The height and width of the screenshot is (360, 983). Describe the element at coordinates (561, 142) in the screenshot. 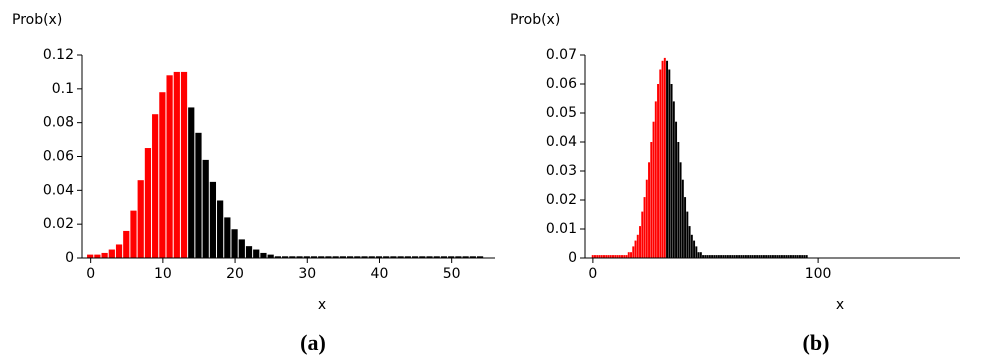

I see `y-tick-label: 0.04` at that location.